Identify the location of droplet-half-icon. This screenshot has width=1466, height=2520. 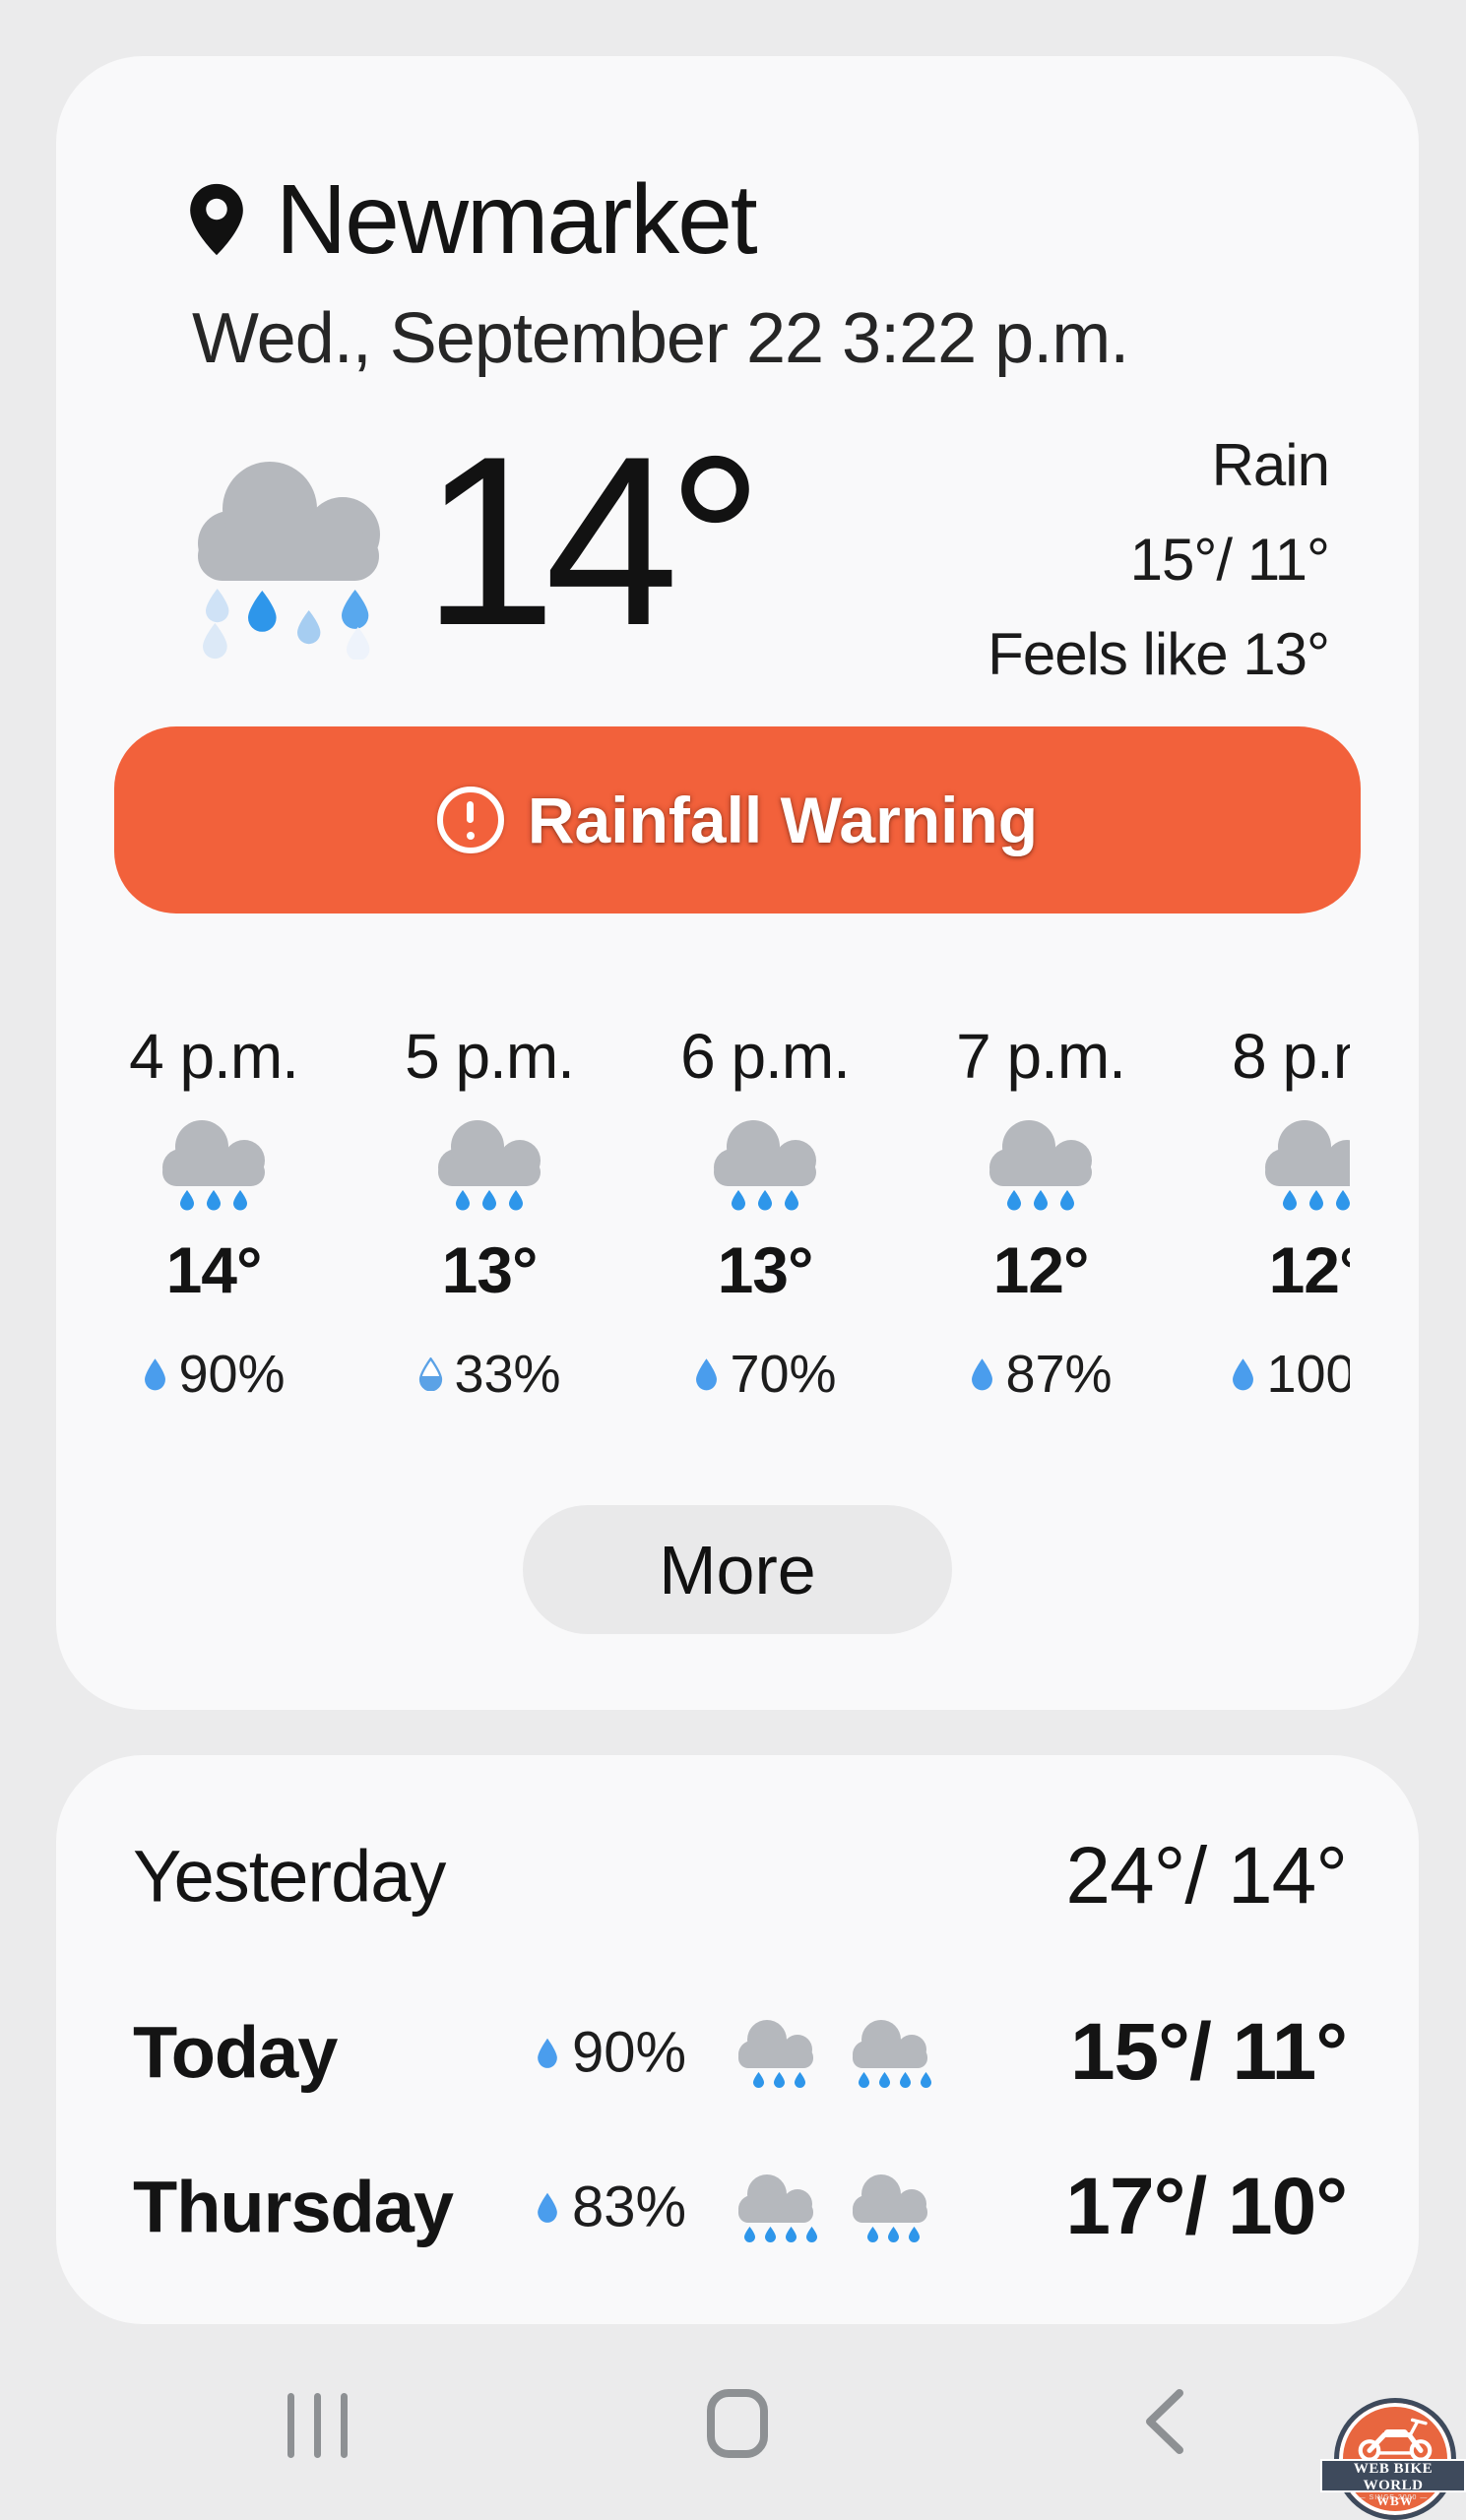
(431, 1374).